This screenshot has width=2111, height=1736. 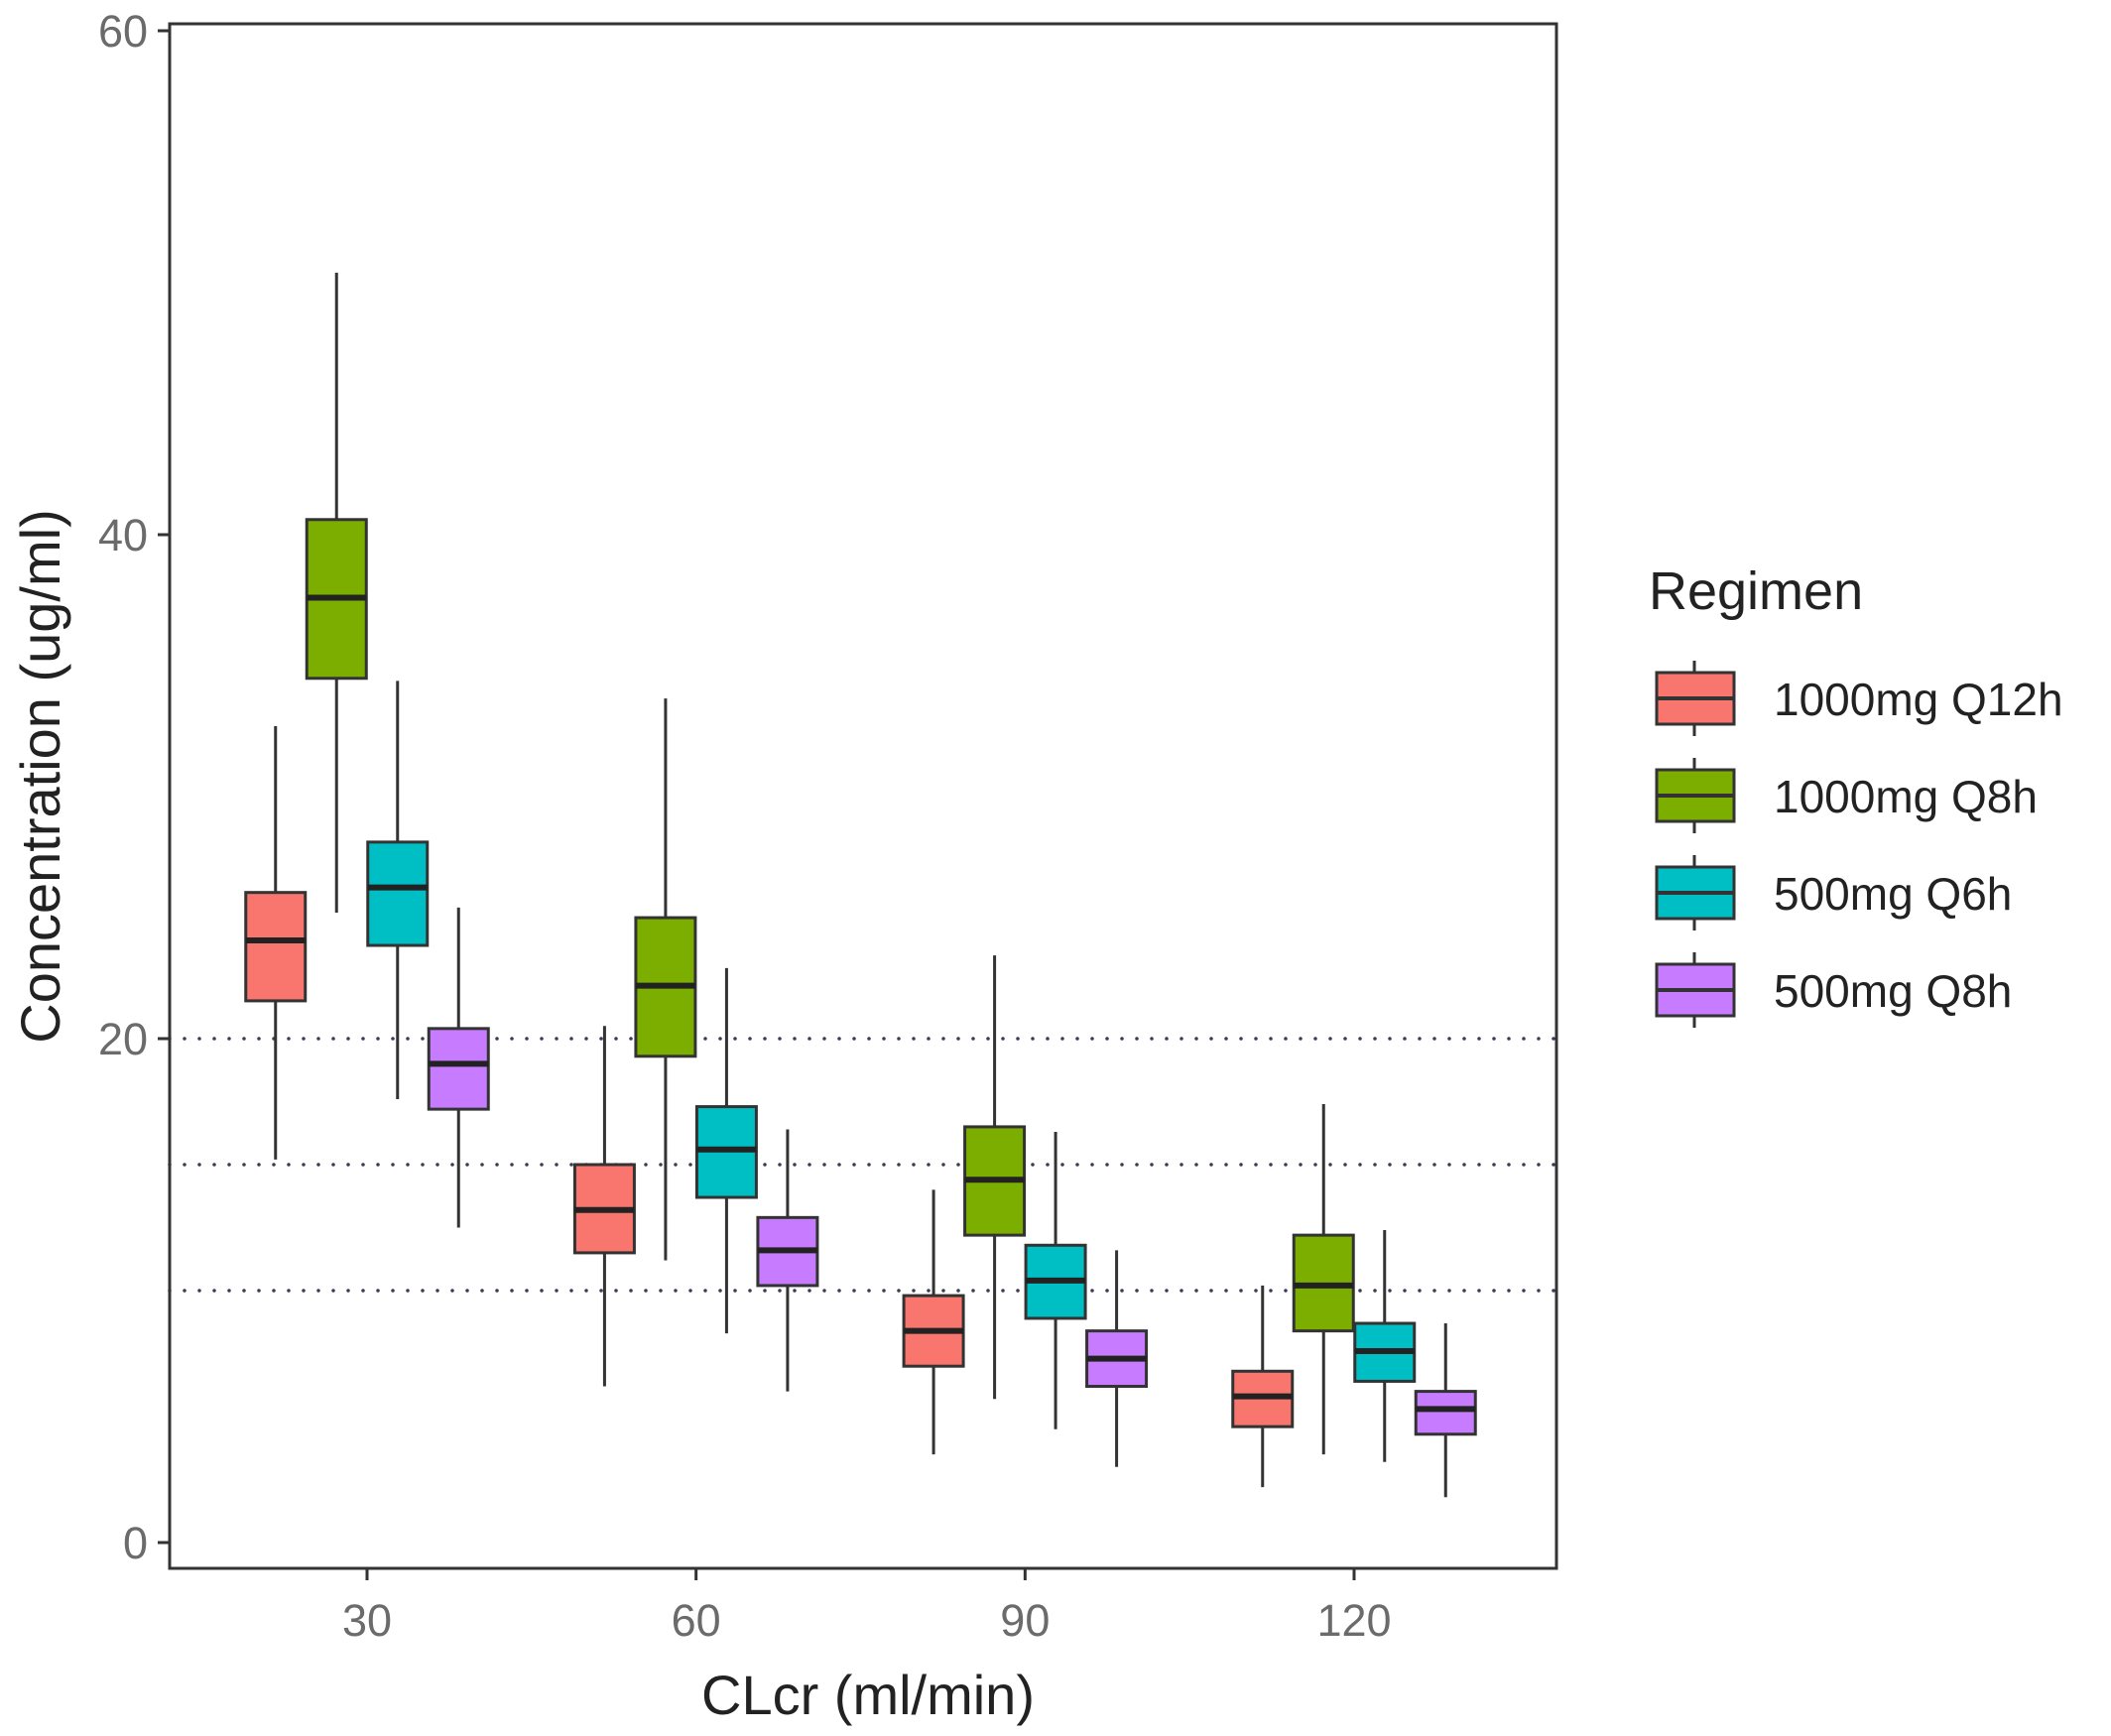 I want to click on legend-label: 500mg Q8h, so click(x=1893, y=991).